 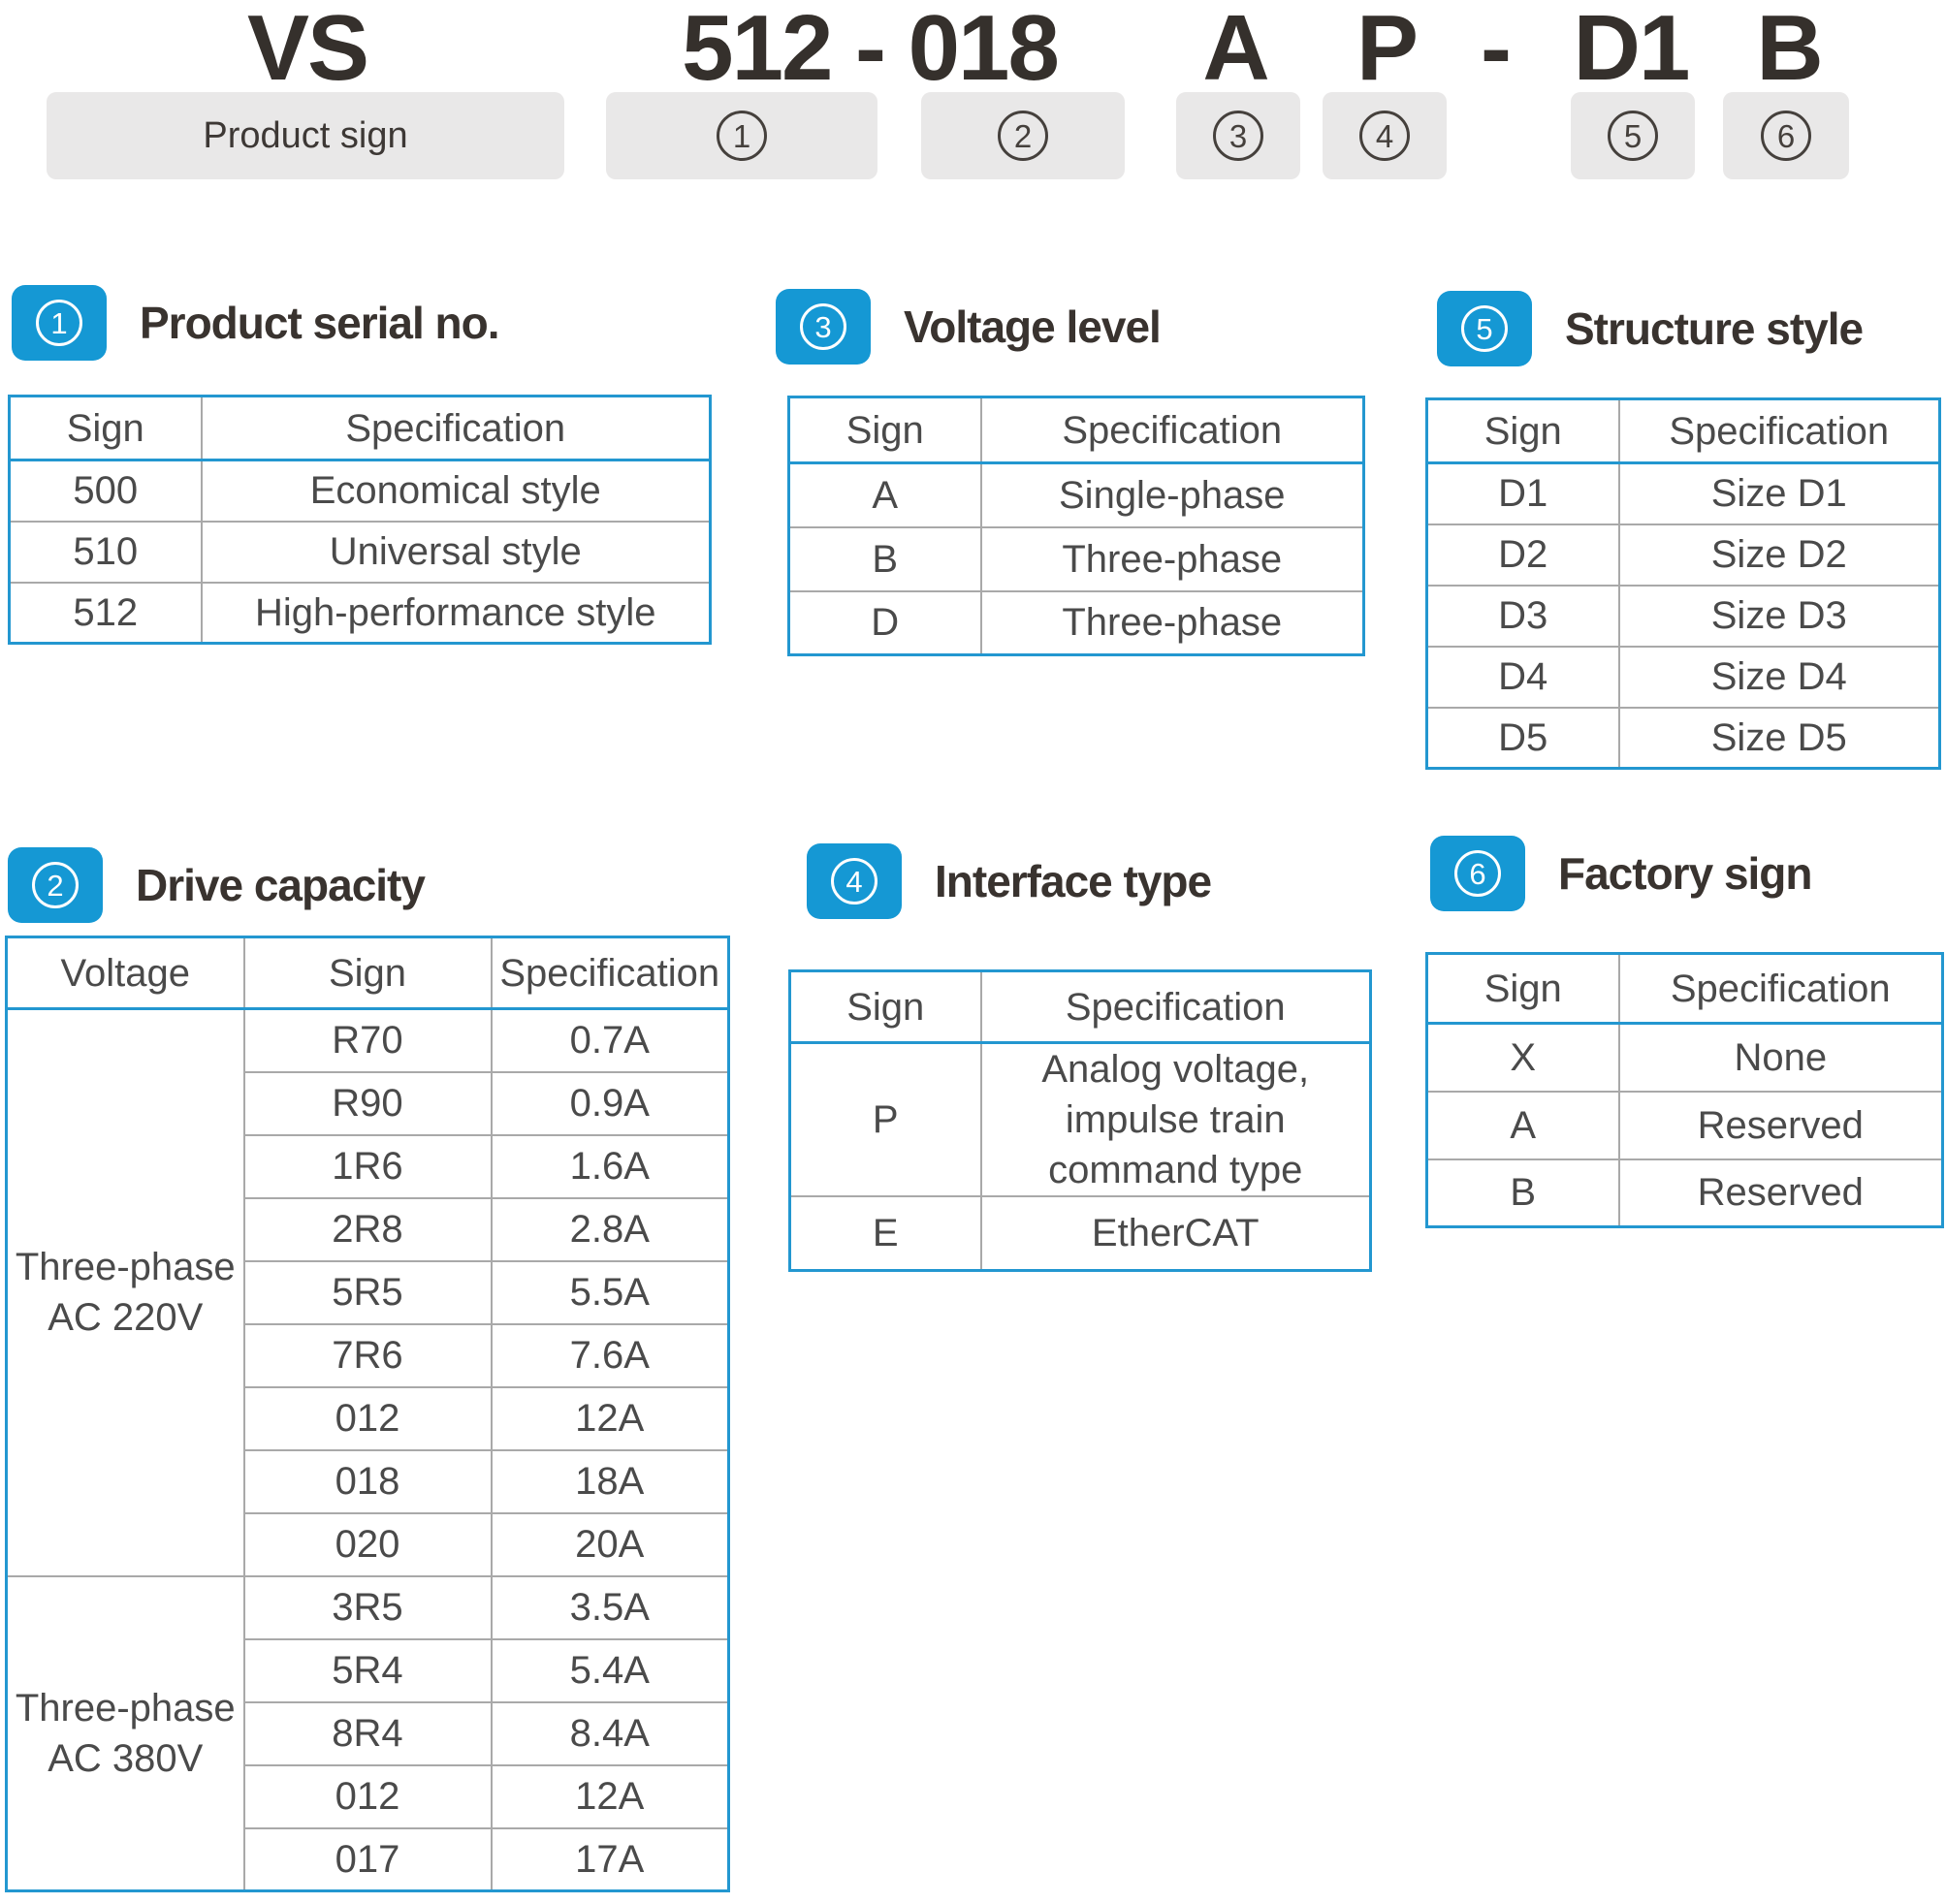 What do you see at coordinates (125, 1733) in the screenshot?
I see `cell-voltage-group: Three-phase AC 380V` at bounding box center [125, 1733].